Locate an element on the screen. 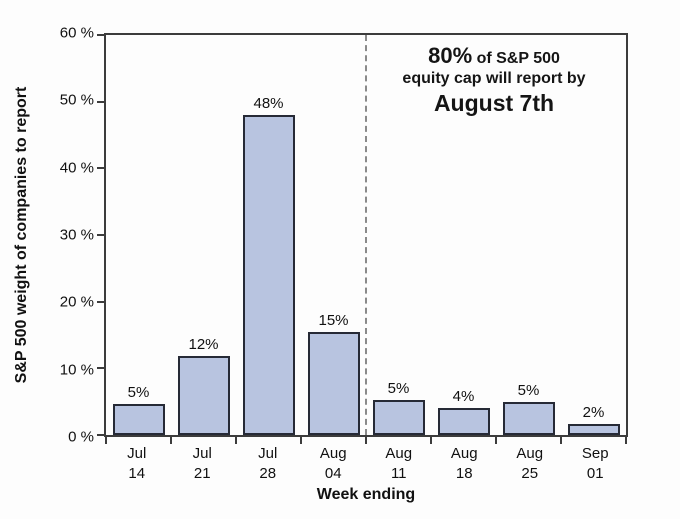  reporting-cutoff-divider is located at coordinates (366, 235).